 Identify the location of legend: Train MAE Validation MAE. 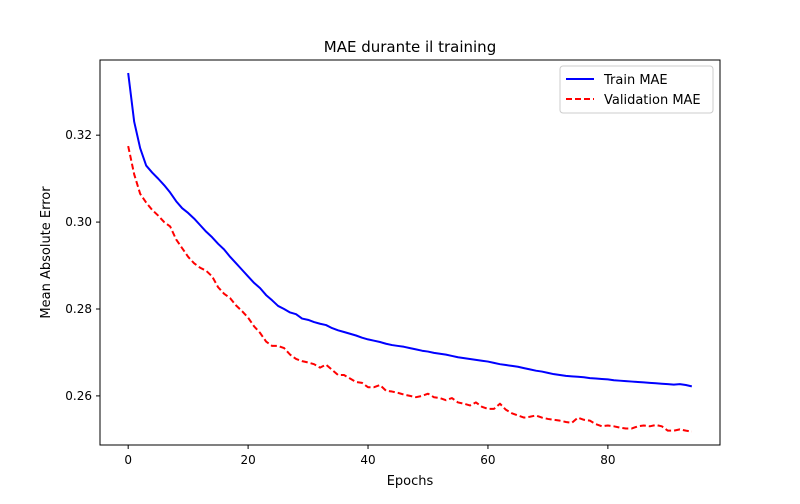
(636, 89).